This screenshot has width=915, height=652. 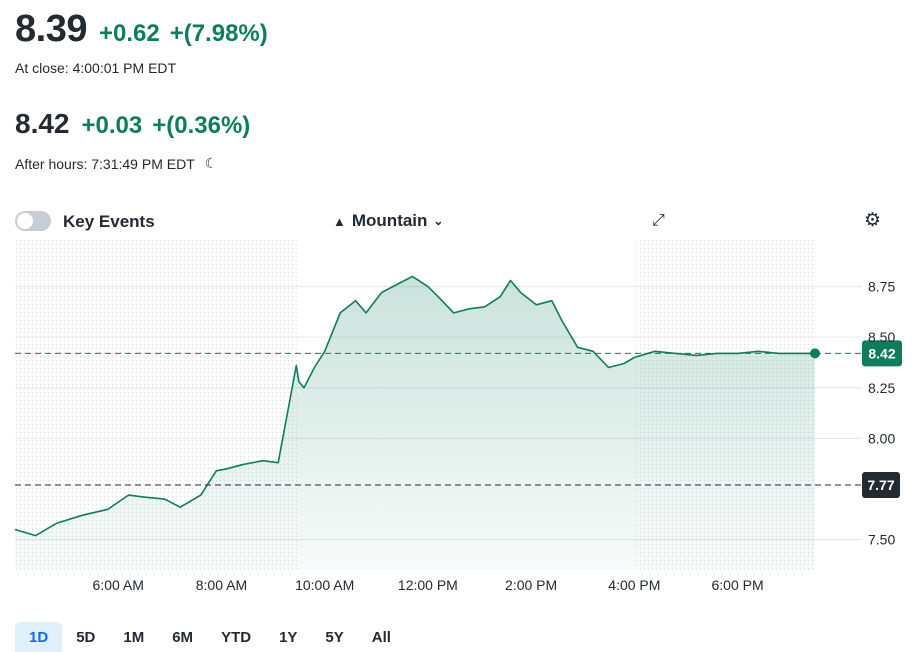 What do you see at coordinates (236, 637) in the screenshot?
I see `range-tab-ytd: YTD` at bounding box center [236, 637].